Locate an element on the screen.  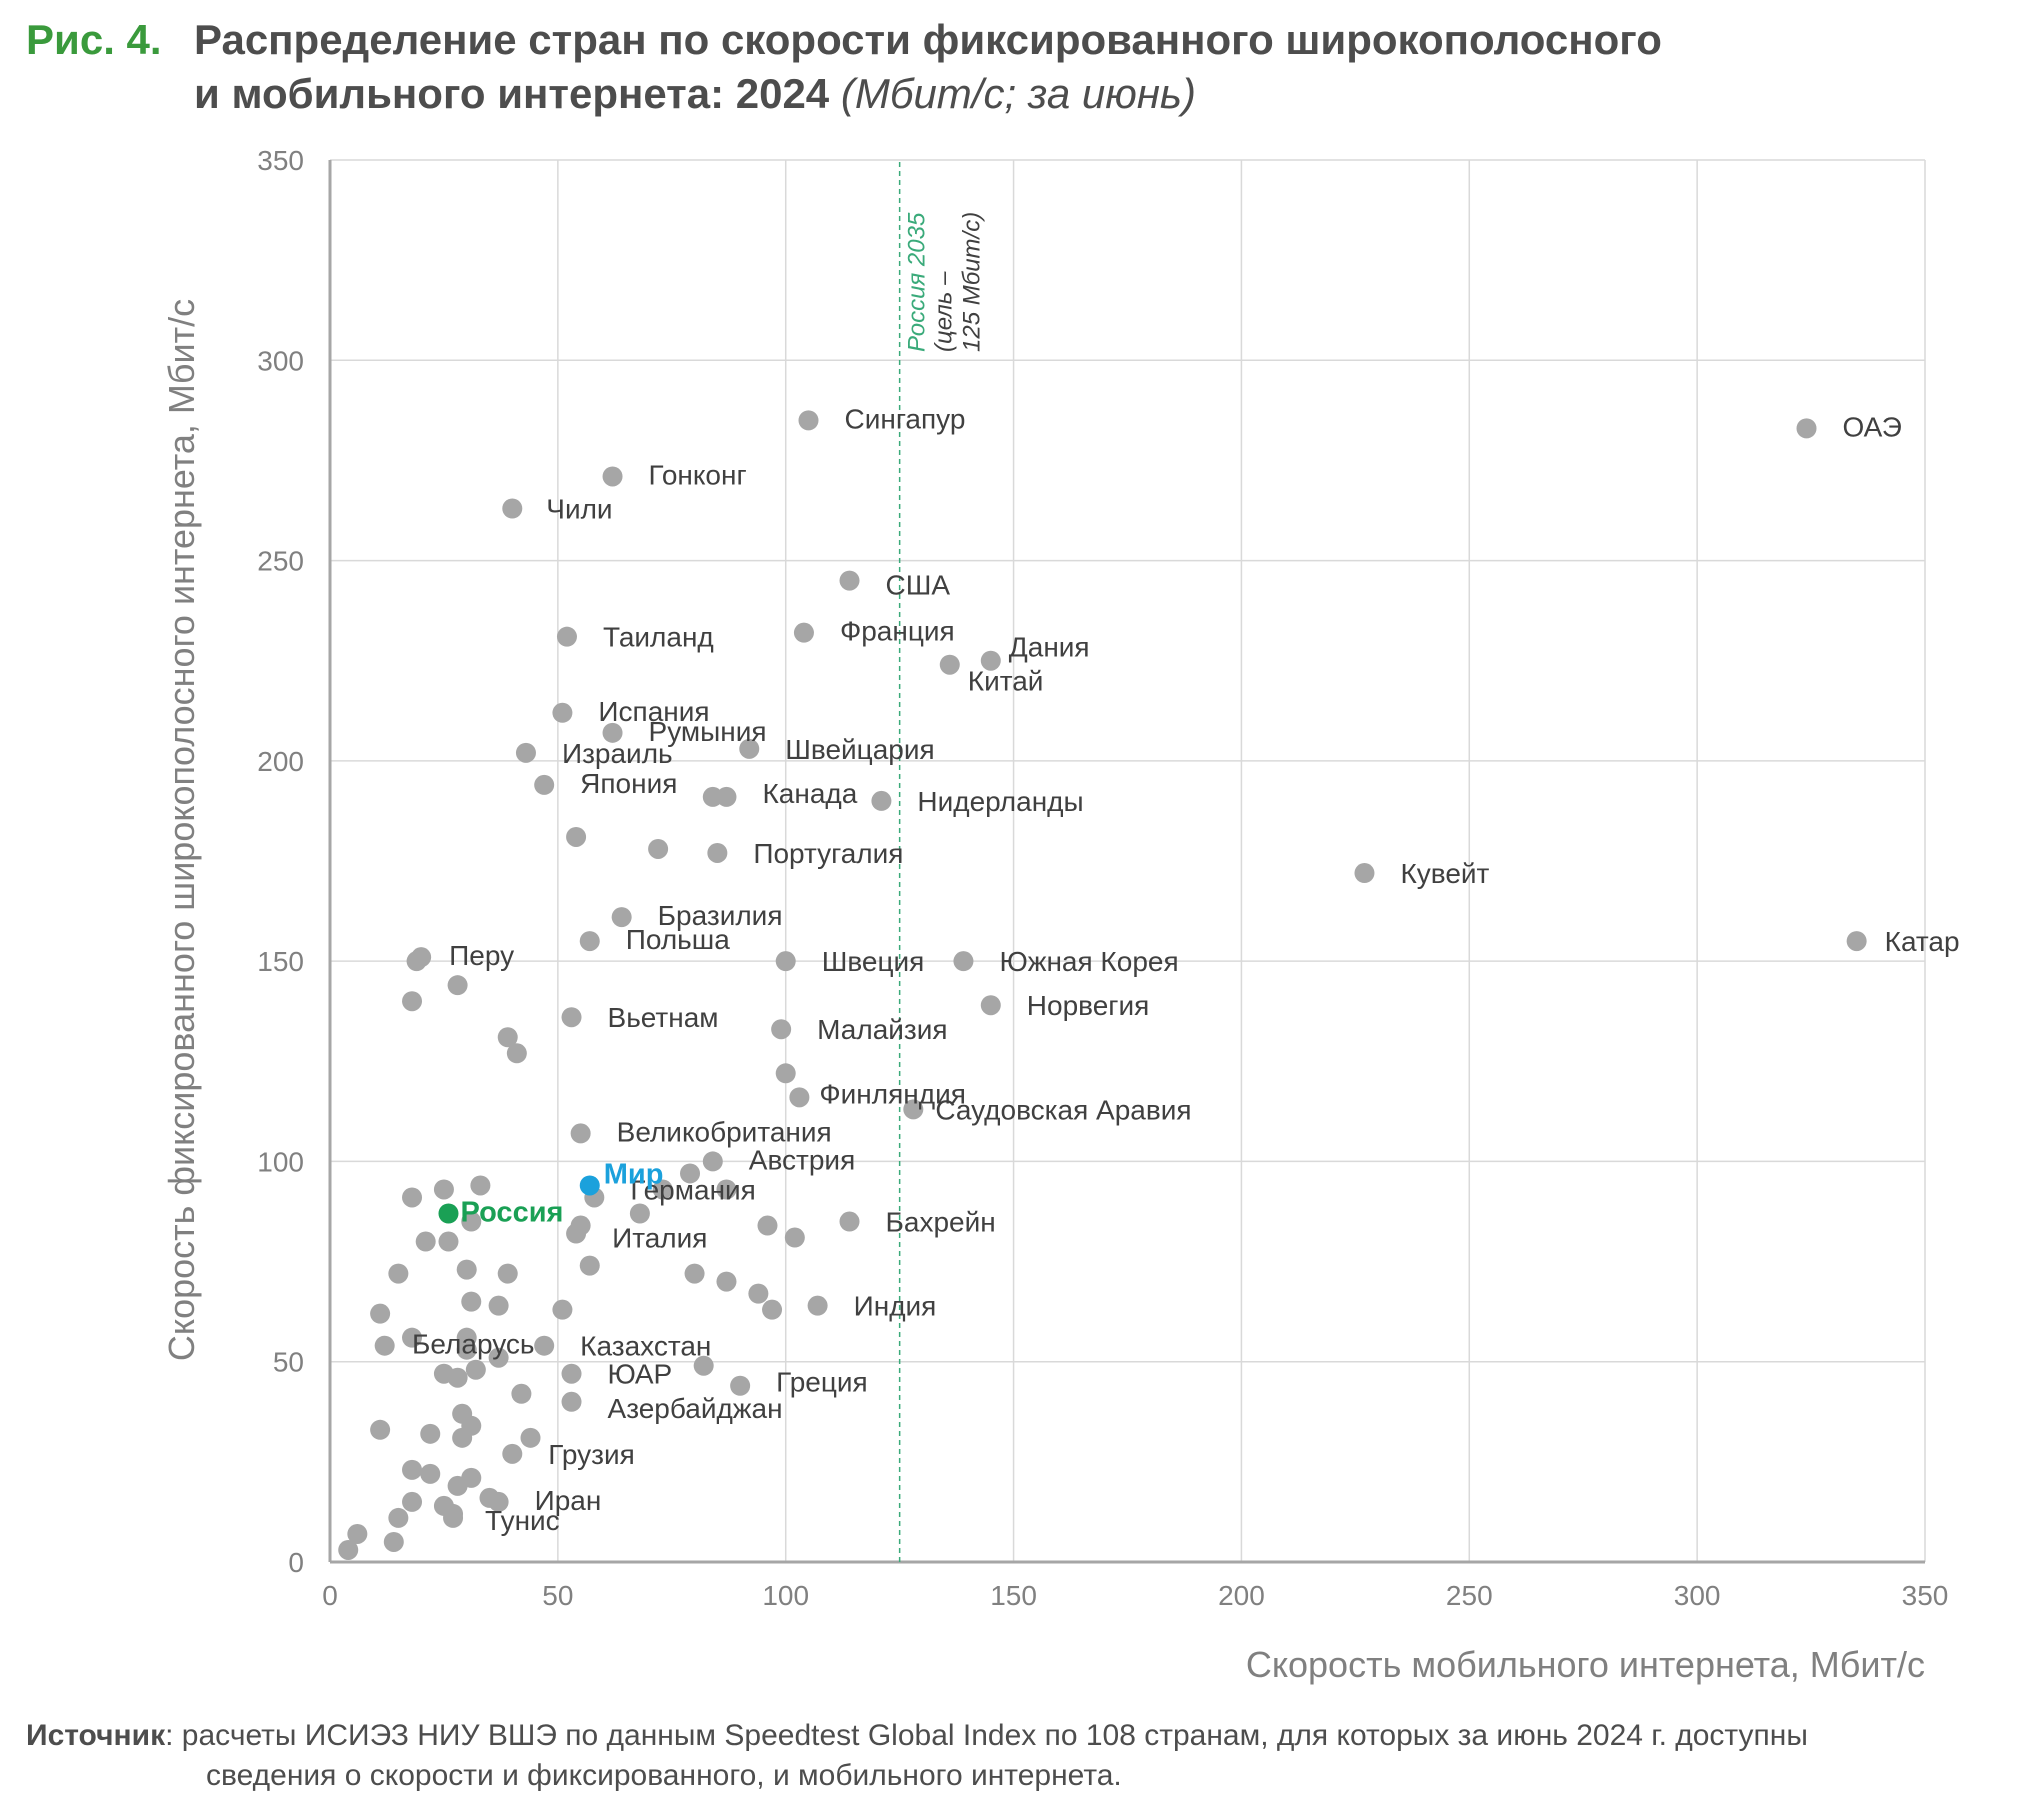
highlight-label-1: Мир is located at coordinates (634, 1174).